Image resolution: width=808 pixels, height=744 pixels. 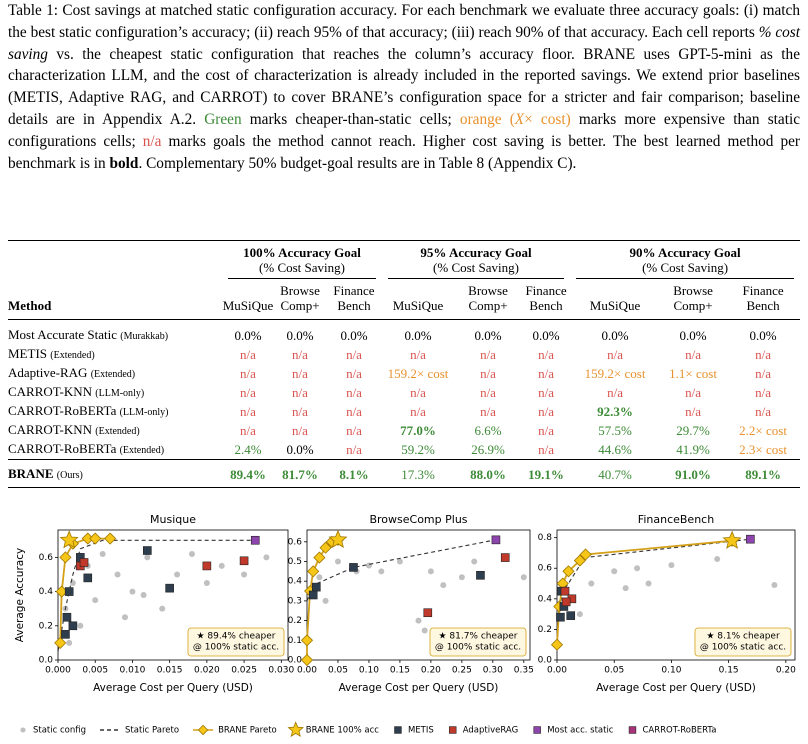 I want to click on legend-label: BRANE 100% acc, so click(x=343, y=731).